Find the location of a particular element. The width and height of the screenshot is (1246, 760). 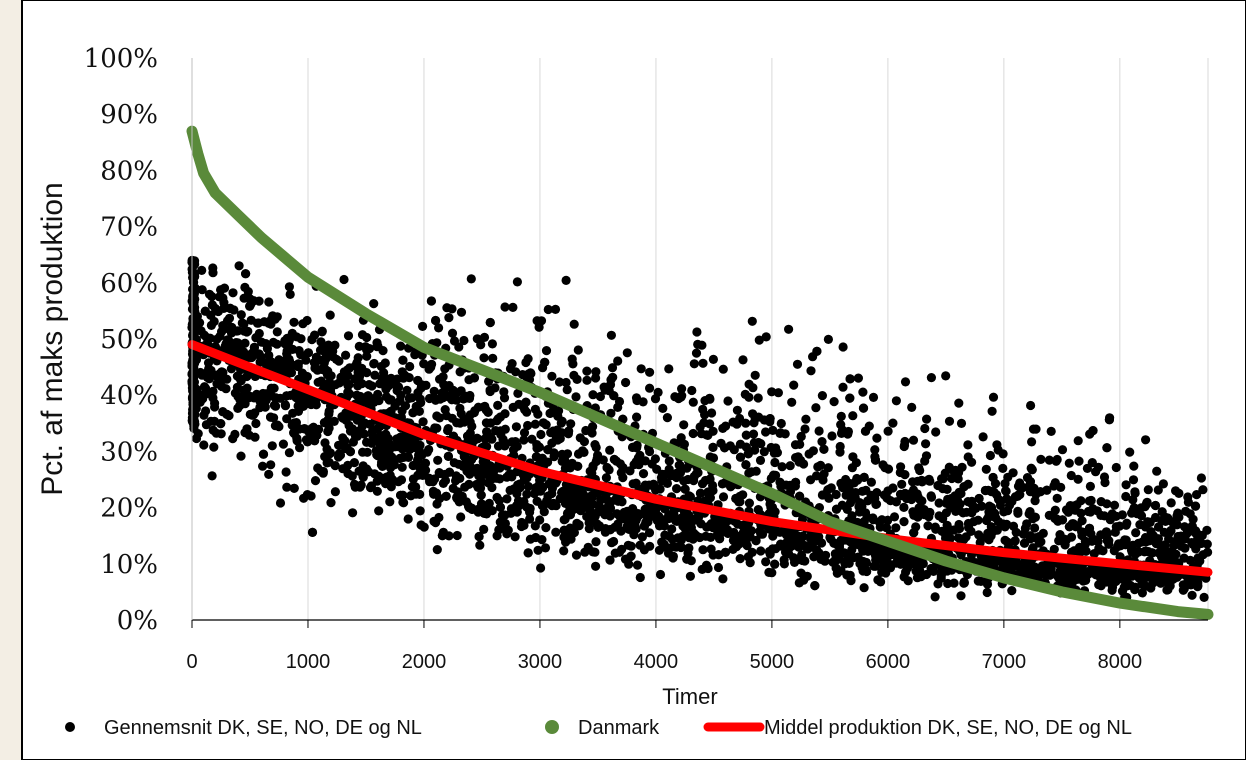

y-tick-label: 70% is located at coordinates (129, 228).